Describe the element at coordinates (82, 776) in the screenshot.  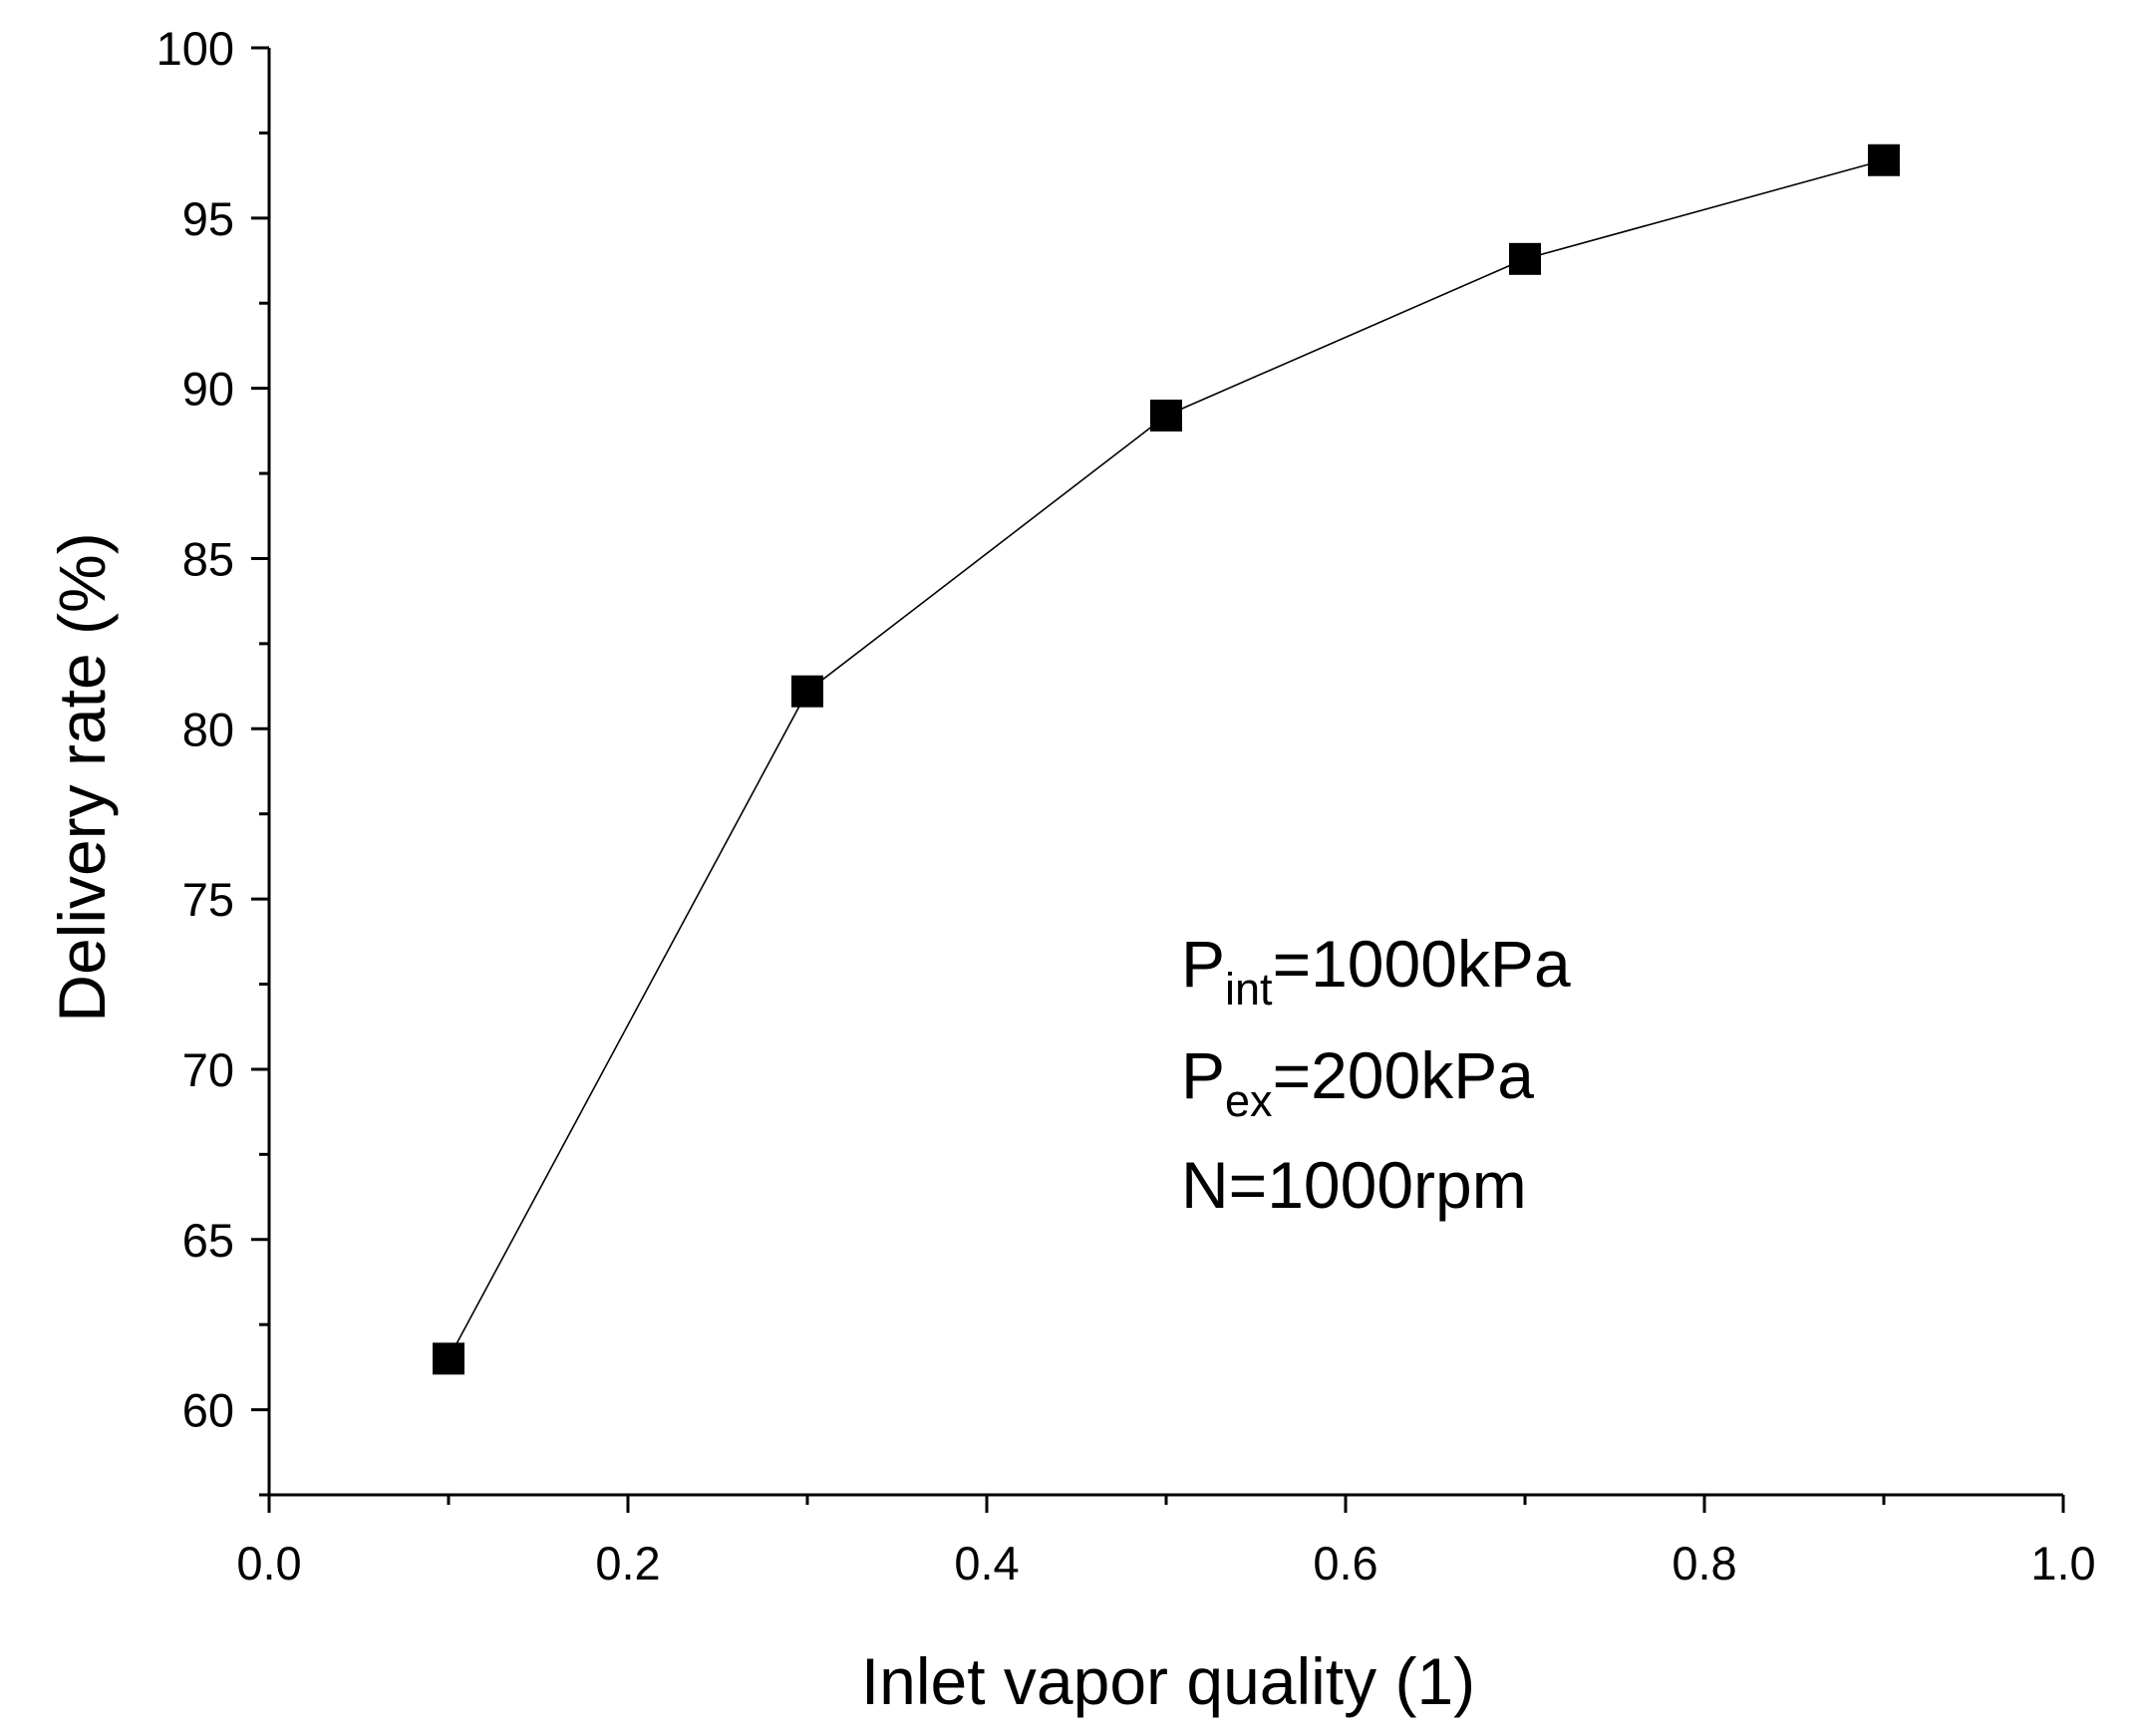
I see `y-axis-title: Delivery rate (%)` at that location.